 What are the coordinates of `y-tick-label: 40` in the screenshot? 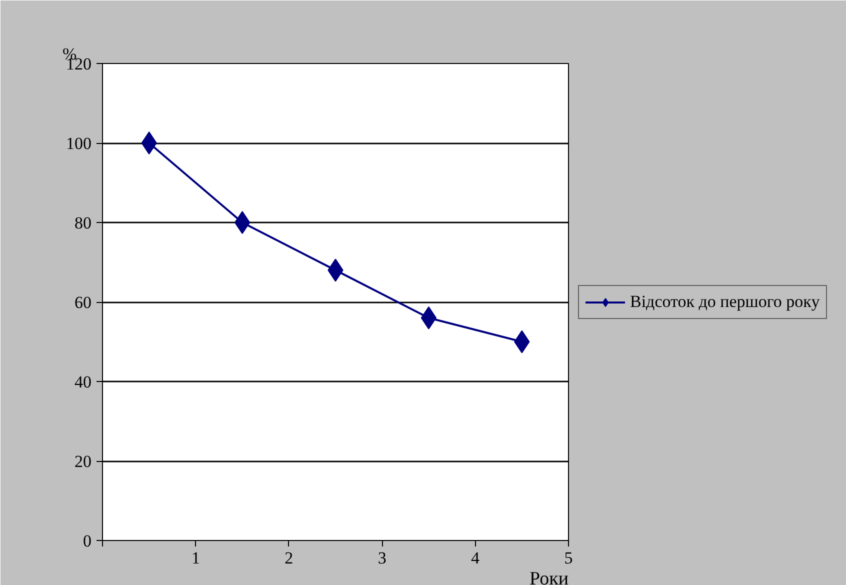 It's located at (83, 382).